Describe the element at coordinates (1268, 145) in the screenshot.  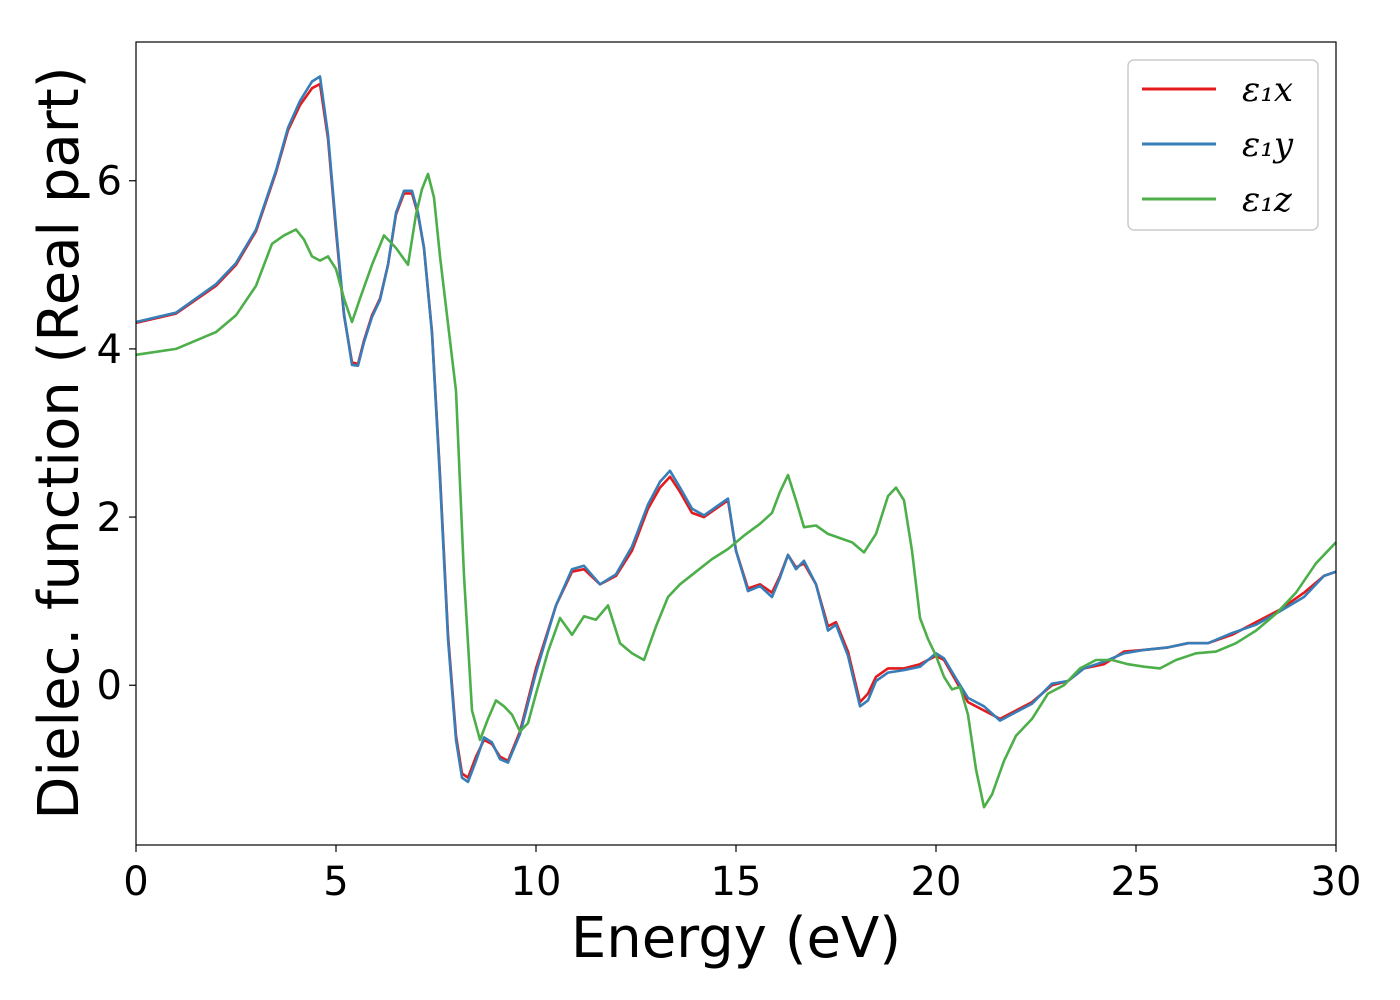
I see `legend-label-1: ε₁y` at that location.